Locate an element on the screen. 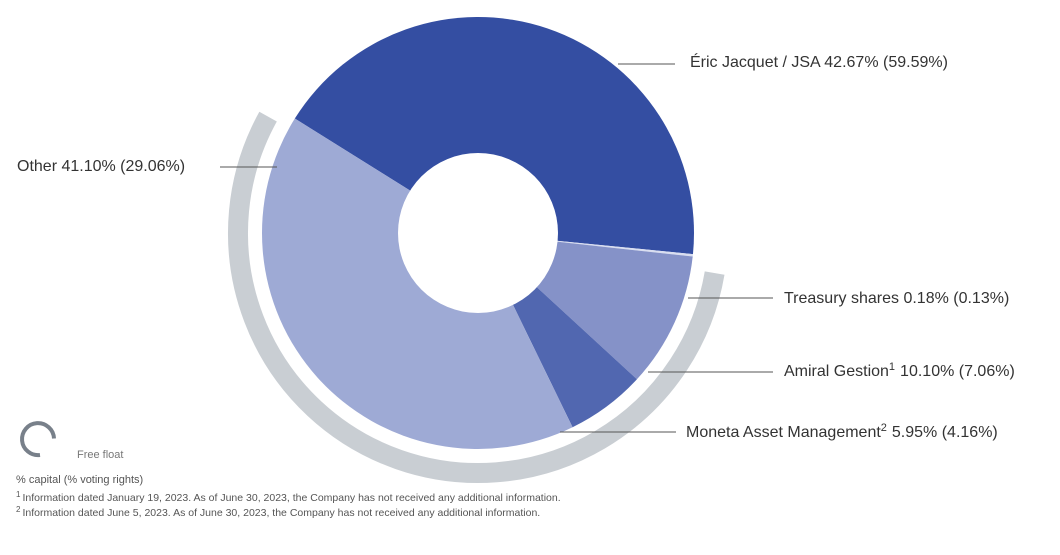  label-moneta-value: 5.95% (4.16%) is located at coordinates (945, 432).